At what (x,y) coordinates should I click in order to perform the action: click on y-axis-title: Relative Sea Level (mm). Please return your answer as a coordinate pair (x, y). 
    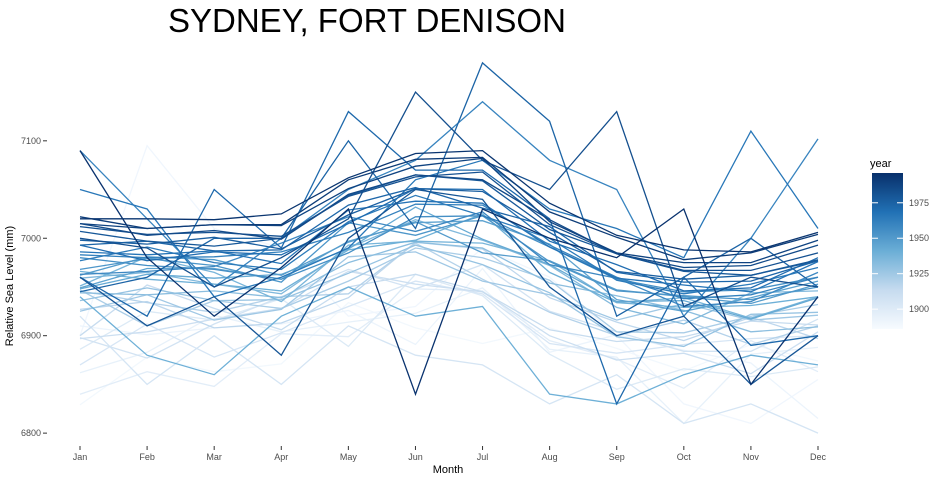
    Looking at the image, I should click on (10, 286).